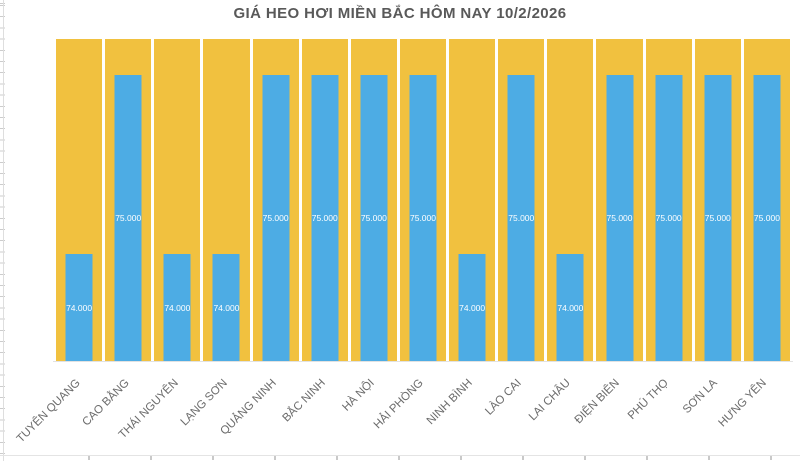 The width and height of the screenshot is (800, 461). I want to click on data-label-9: 75.000, so click(521, 218).